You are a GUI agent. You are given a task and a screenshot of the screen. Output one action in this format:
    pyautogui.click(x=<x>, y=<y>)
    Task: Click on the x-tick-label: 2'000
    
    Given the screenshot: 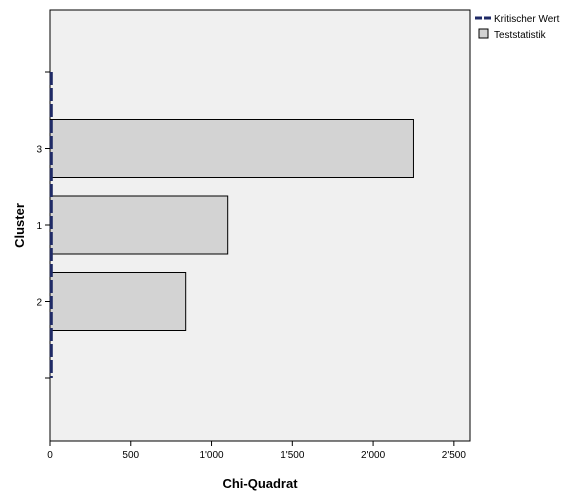 What is the action you would take?
    pyautogui.click(x=373, y=455)
    